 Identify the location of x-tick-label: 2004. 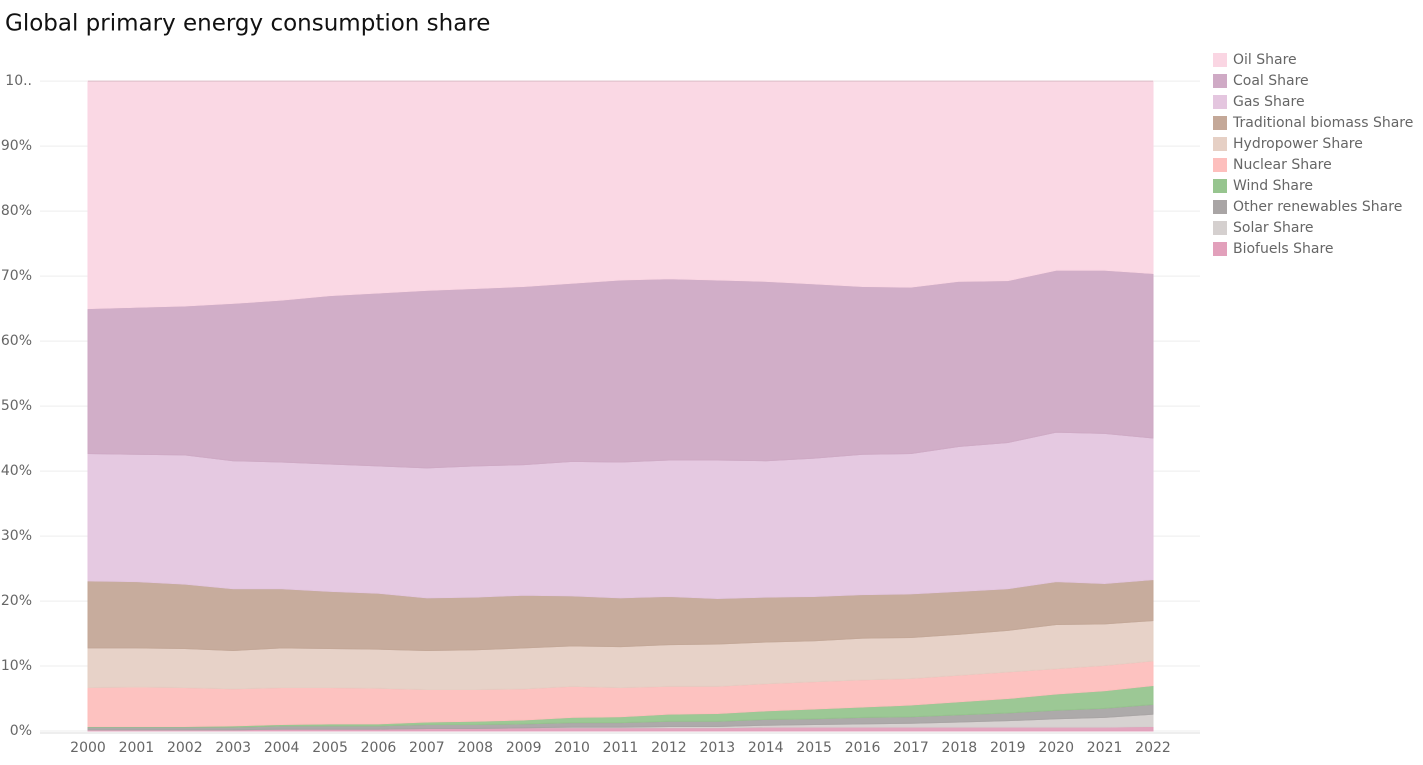
(282, 748).